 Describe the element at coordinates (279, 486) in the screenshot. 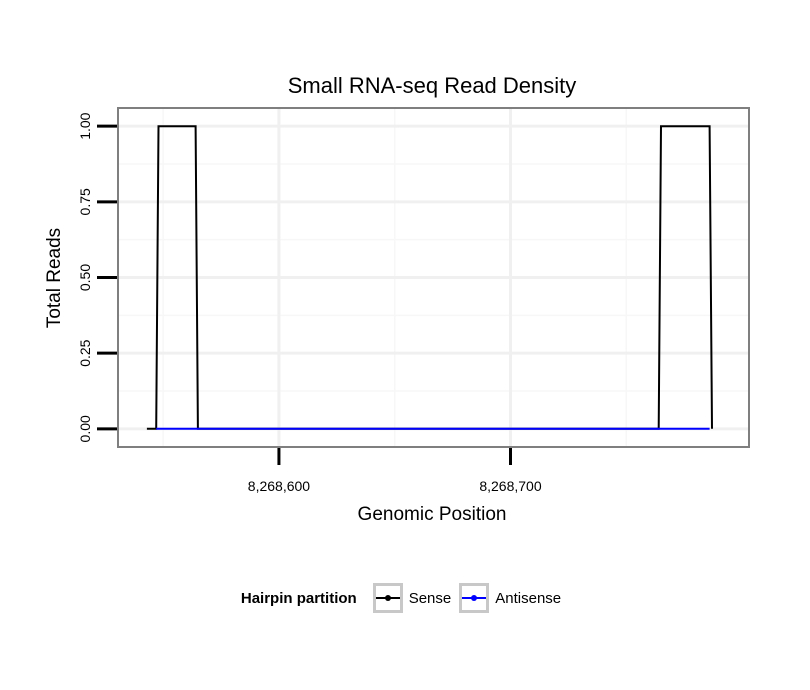

I see `x-tick-label: 8,268,600` at that location.